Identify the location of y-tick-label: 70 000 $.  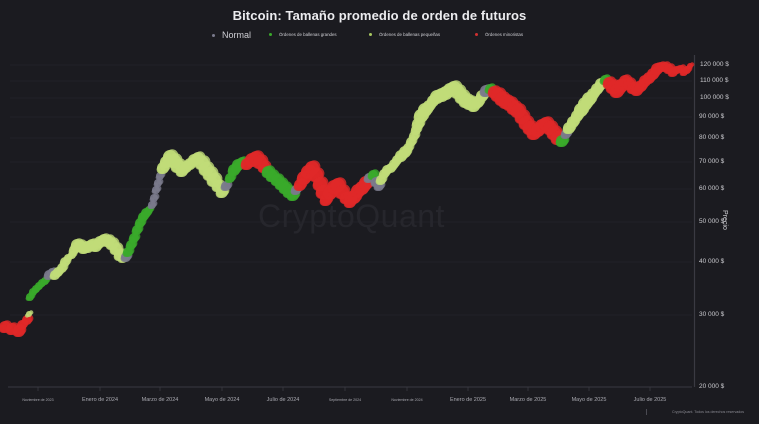
(712, 161).